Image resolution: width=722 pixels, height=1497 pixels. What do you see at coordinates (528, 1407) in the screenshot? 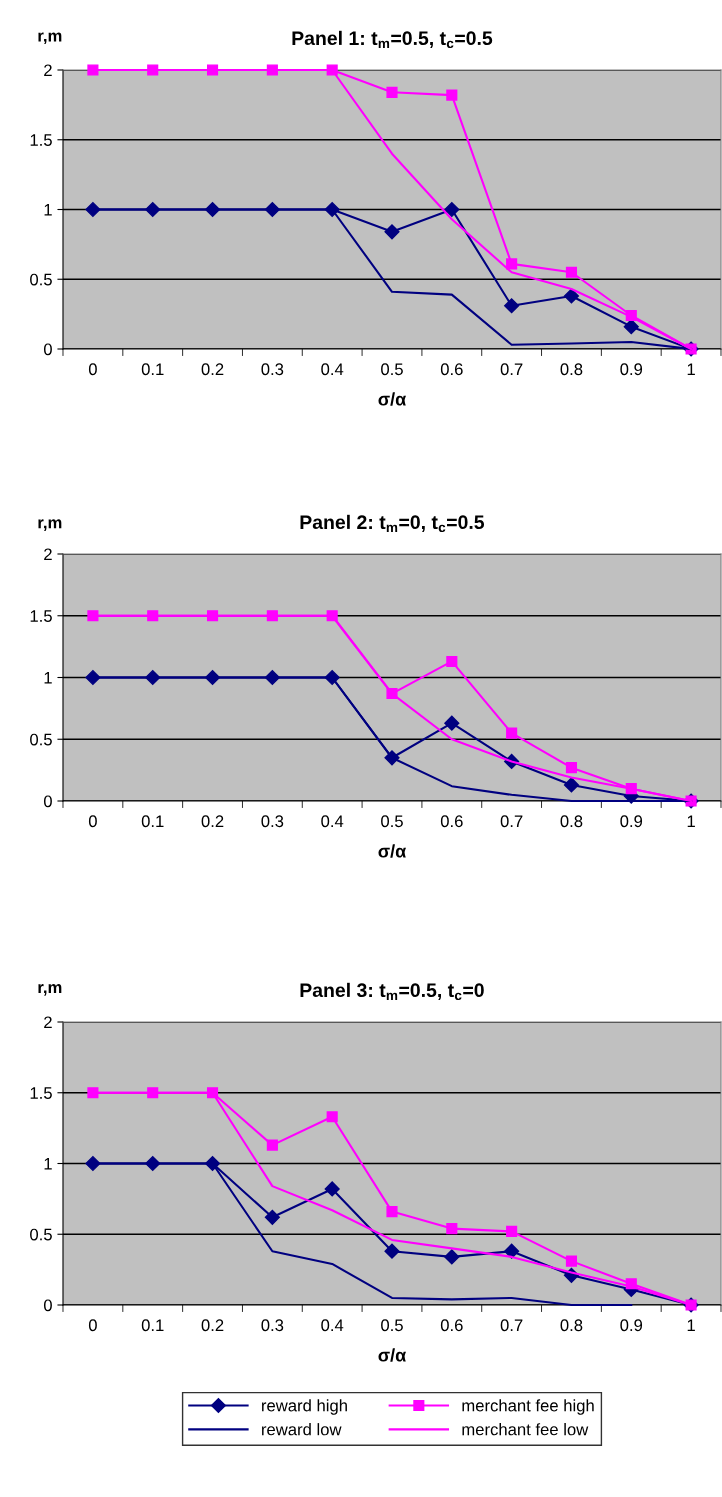
I see `legend-label: merchant fee high` at bounding box center [528, 1407].